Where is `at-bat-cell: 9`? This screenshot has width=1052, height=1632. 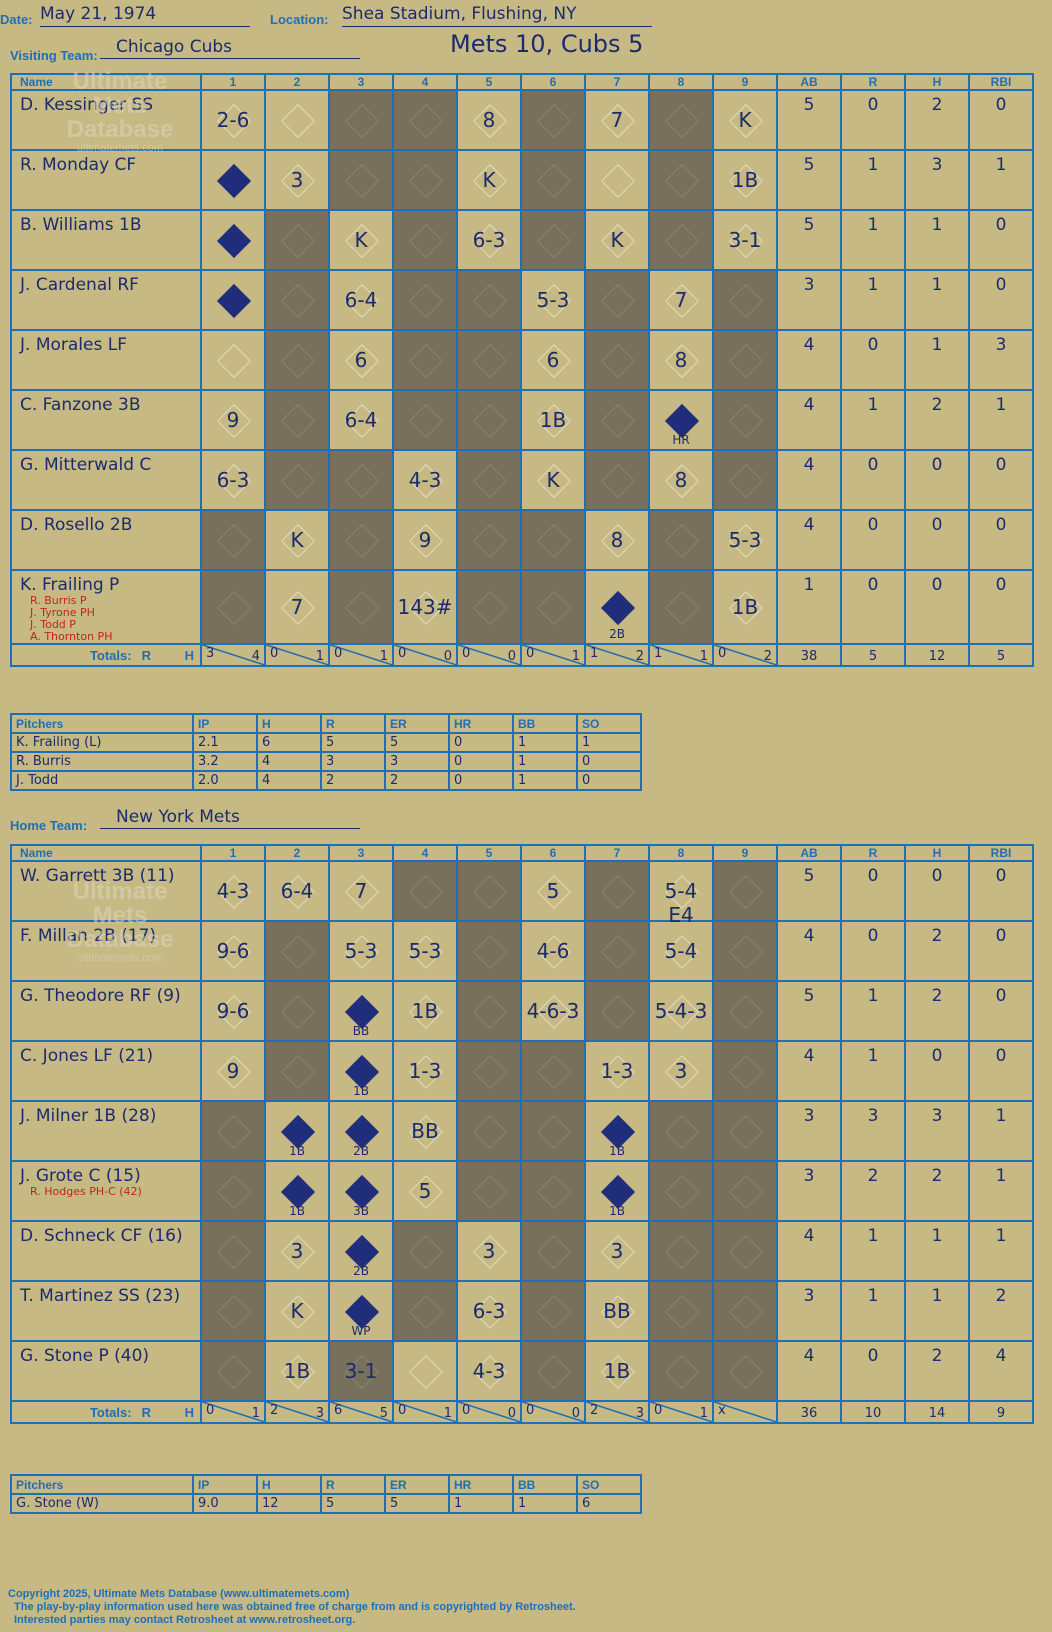
at-bat-cell: 9 is located at coordinates (233, 1071).